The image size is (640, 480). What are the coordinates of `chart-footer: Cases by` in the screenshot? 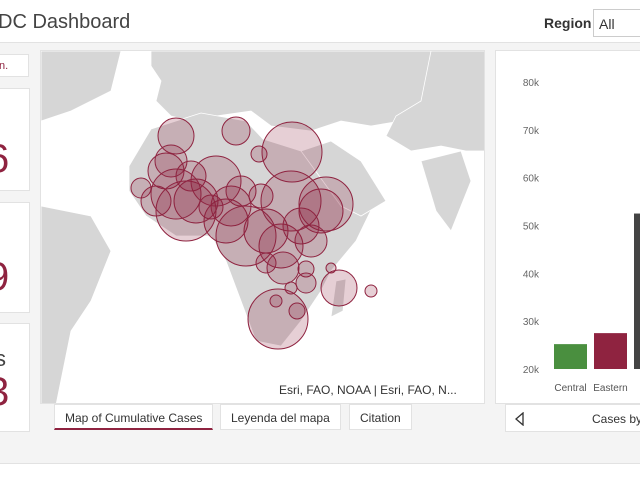 It's located at (572, 418).